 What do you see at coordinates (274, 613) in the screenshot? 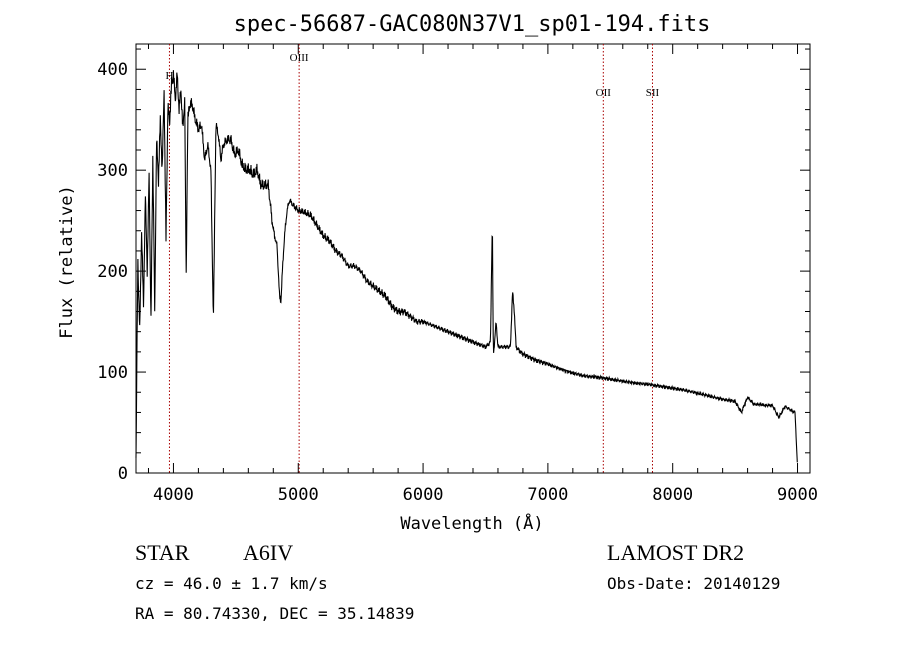
I see `coordinates-text: RA = 80.74330, DEC = 35.14839` at bounding box center [274, 613].